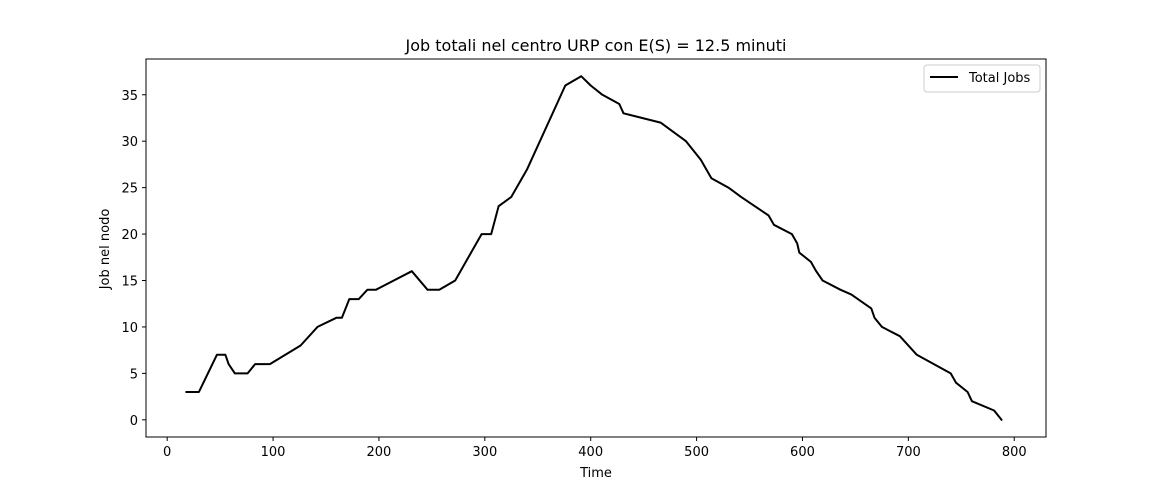 The image size is (1163, 491). I want to click on y-tick-label: 35, so click(129, 96).